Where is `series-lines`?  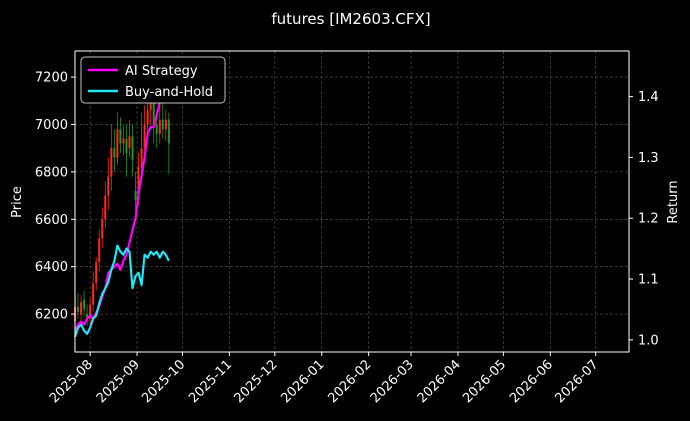
series-lines is located at coordinates (121, 214).